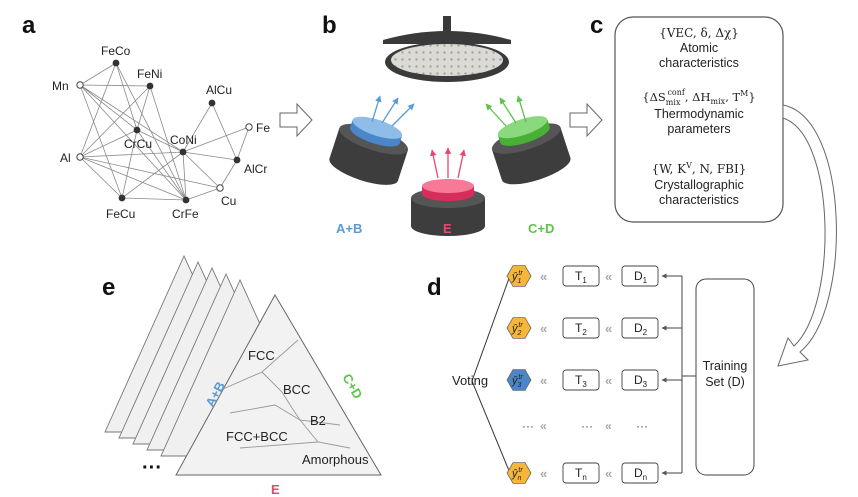 Image resolution: width=858 pixels, height=497 pixels. I want to click on flow-arrow-a-to-b, so click(296, 120).